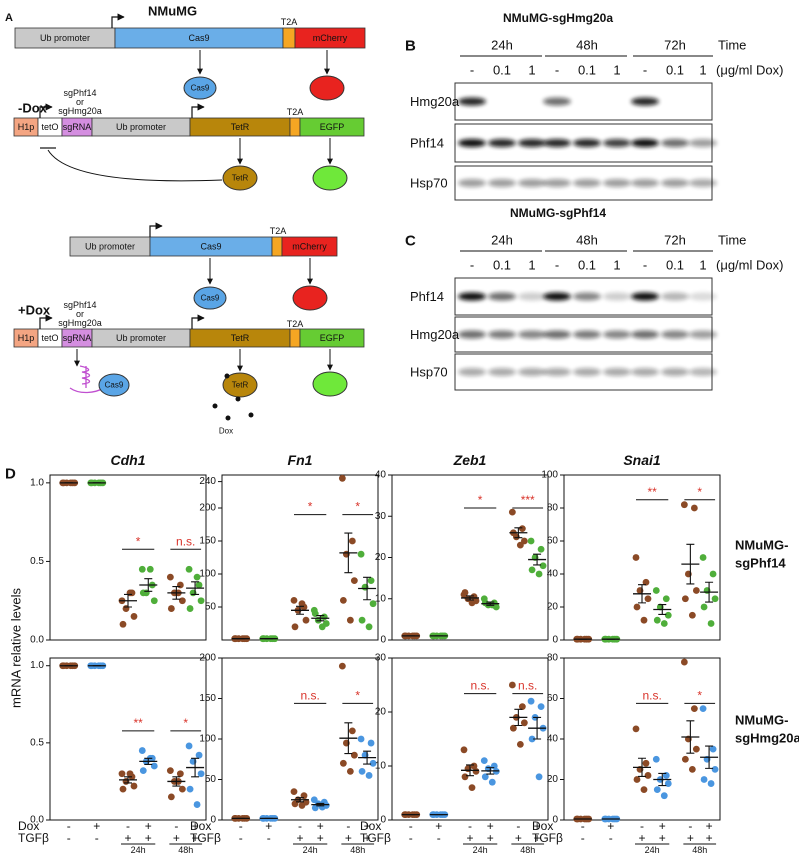 Image resolution: width=799 pixels, height=855 pixels. Describe the element at coordinates (702, 265) in the screenshot. I see `dose-label: 1` at that location.